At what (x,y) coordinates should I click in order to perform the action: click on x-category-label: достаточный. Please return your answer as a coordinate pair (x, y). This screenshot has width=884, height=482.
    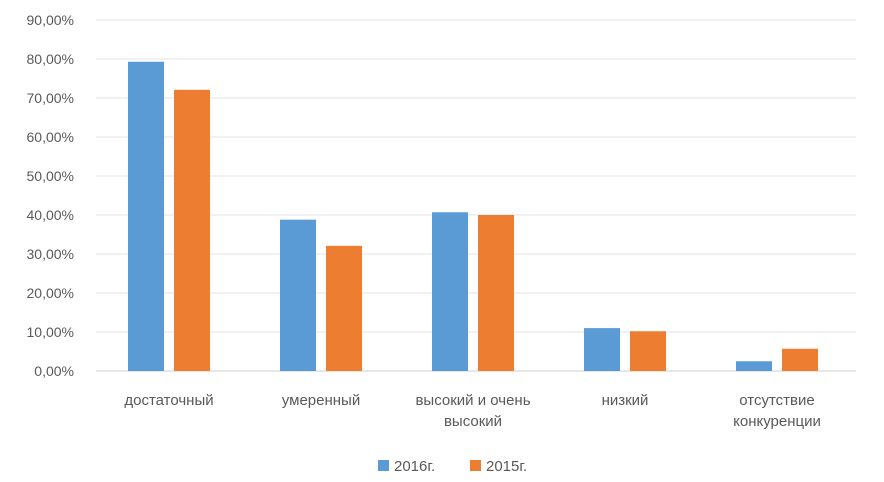
    Looking at the image, I should click on (168, 400).